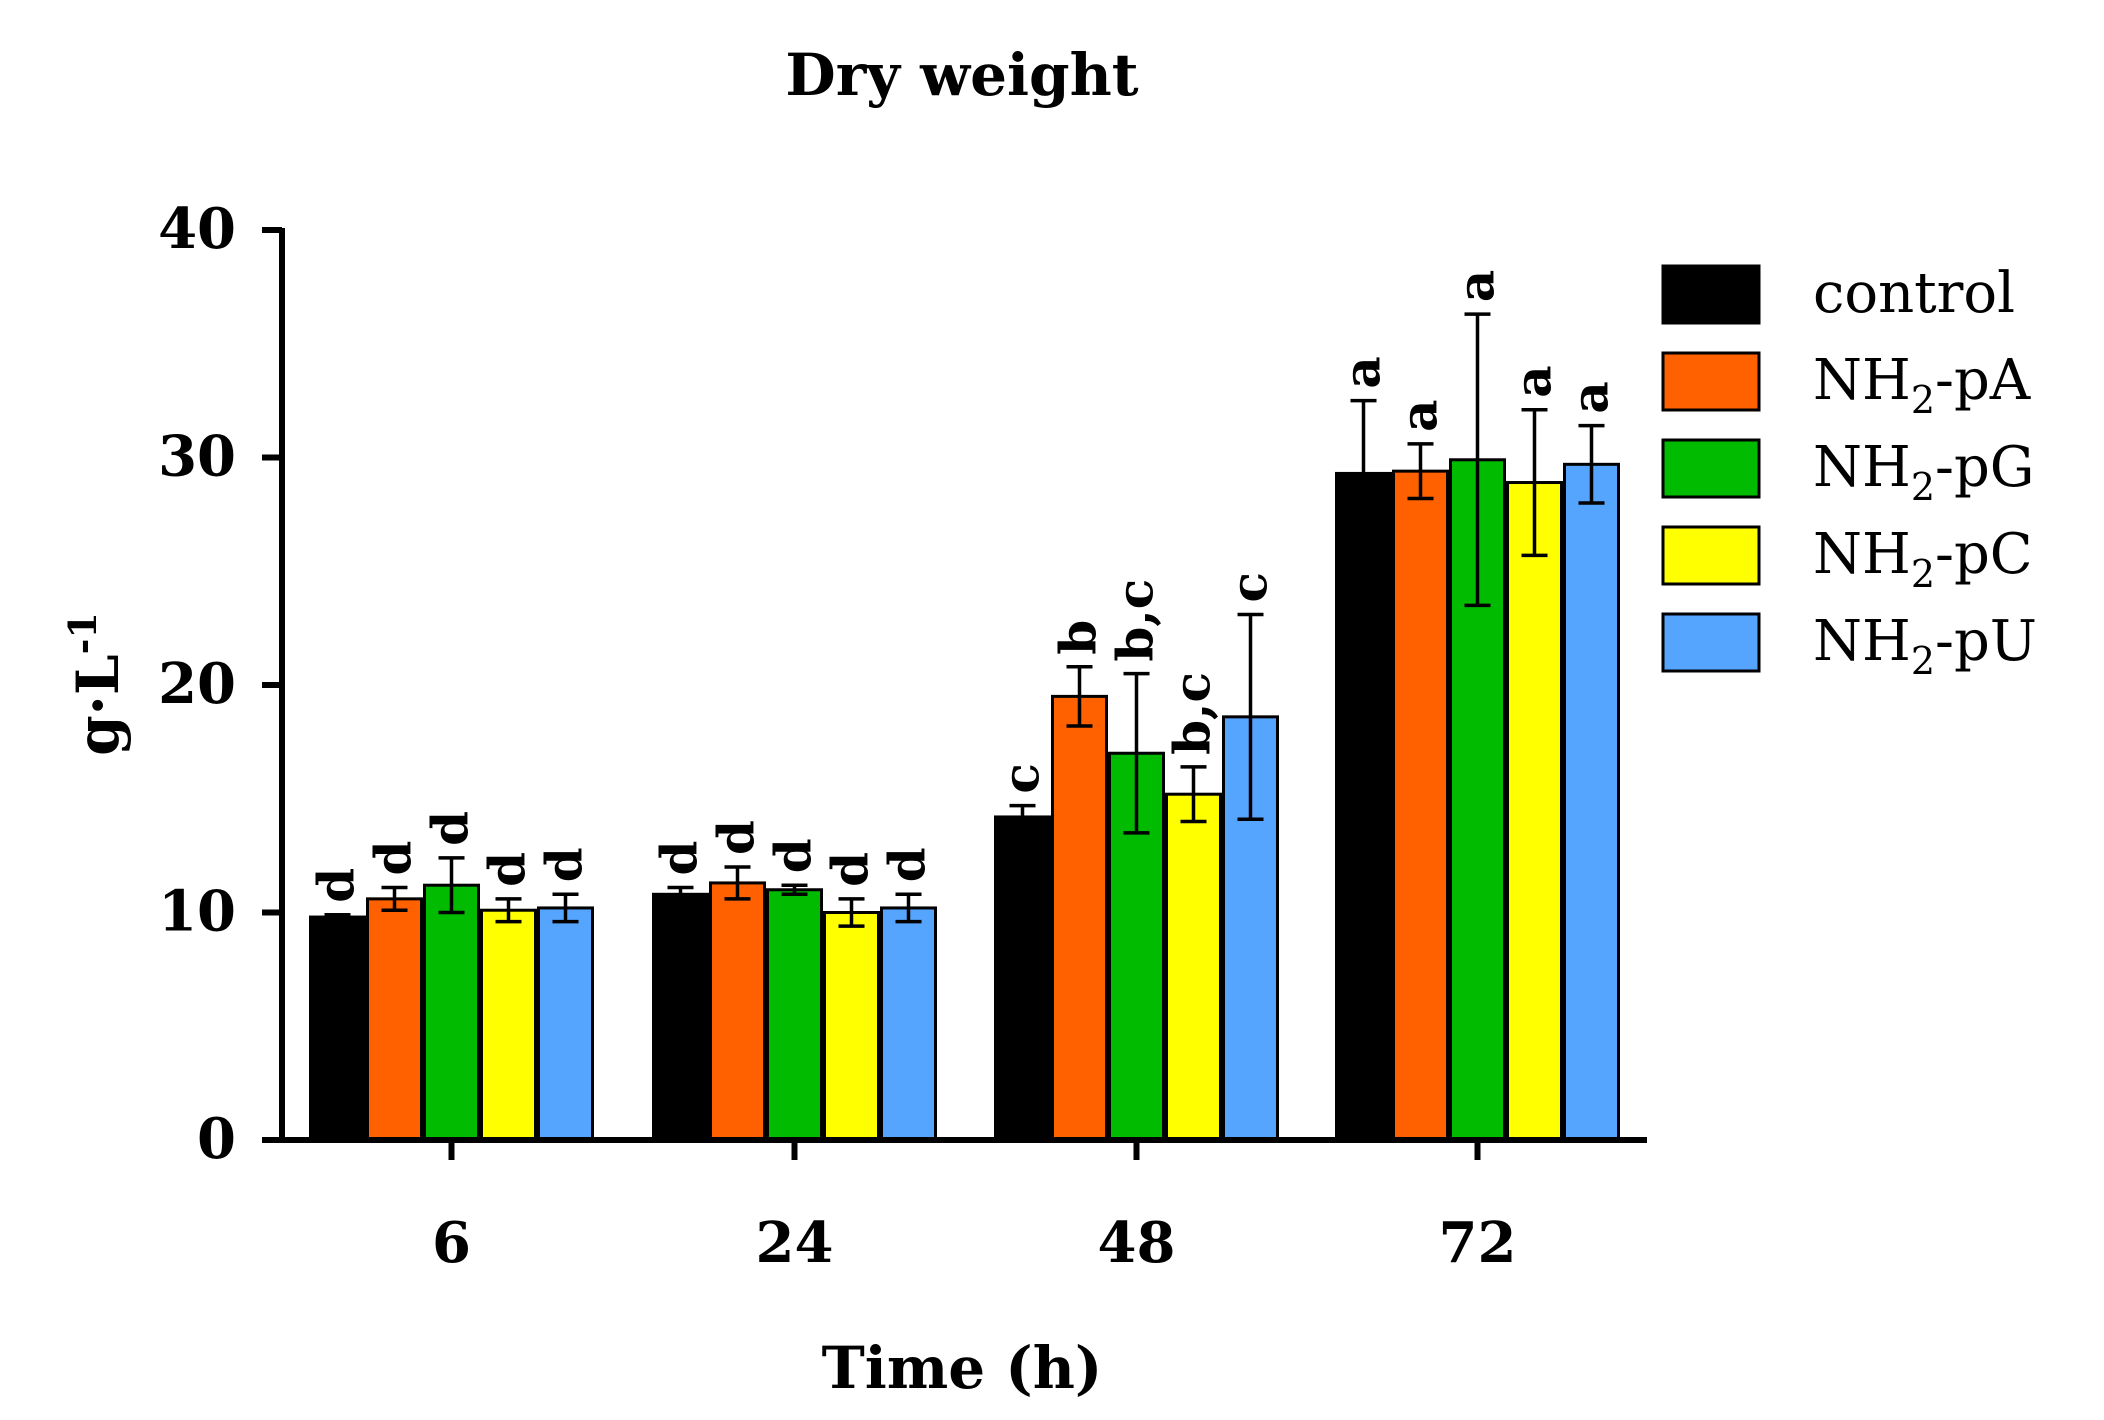 Image resolution: width=2104 pixels, height=1420 pixels. Describe the element at coordinates (197, 684) in the screenshot. I see `y-tick-label: 20` at that location.